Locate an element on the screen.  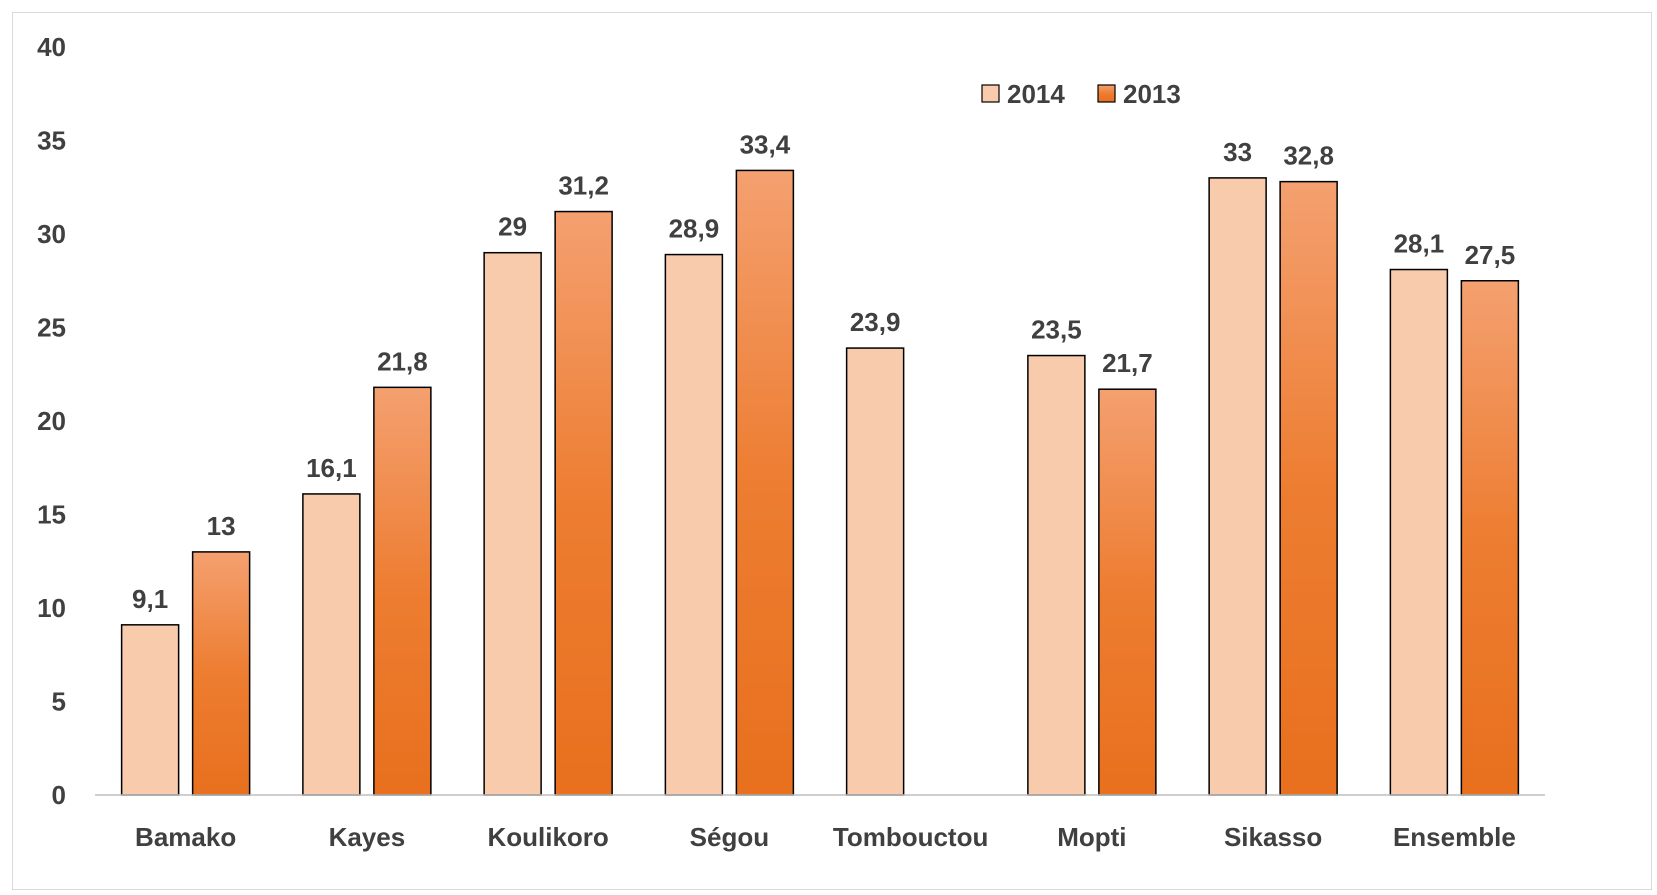
legend-swatch-2014 is located at coordinates (990, 93).